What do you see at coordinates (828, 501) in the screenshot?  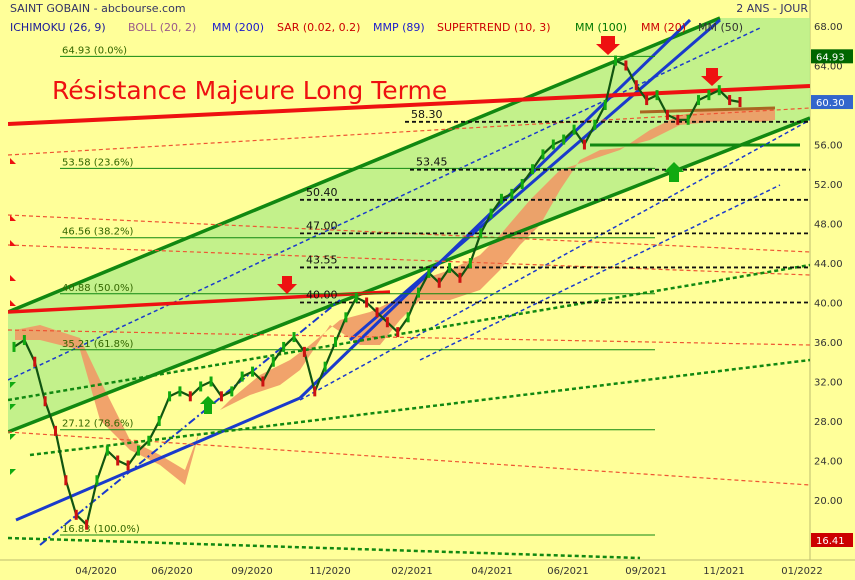 I see `y-tick-label: 20.00` at bounding box center [828, 501].